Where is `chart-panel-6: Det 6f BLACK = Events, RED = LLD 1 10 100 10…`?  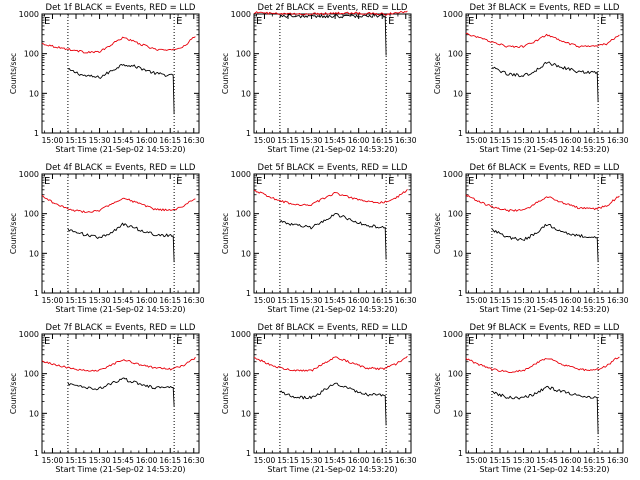 chart-panel-6: Det 6f BLACK = Events, RED = LLD 1 10 100 10… is located at coordinates (531, 238).